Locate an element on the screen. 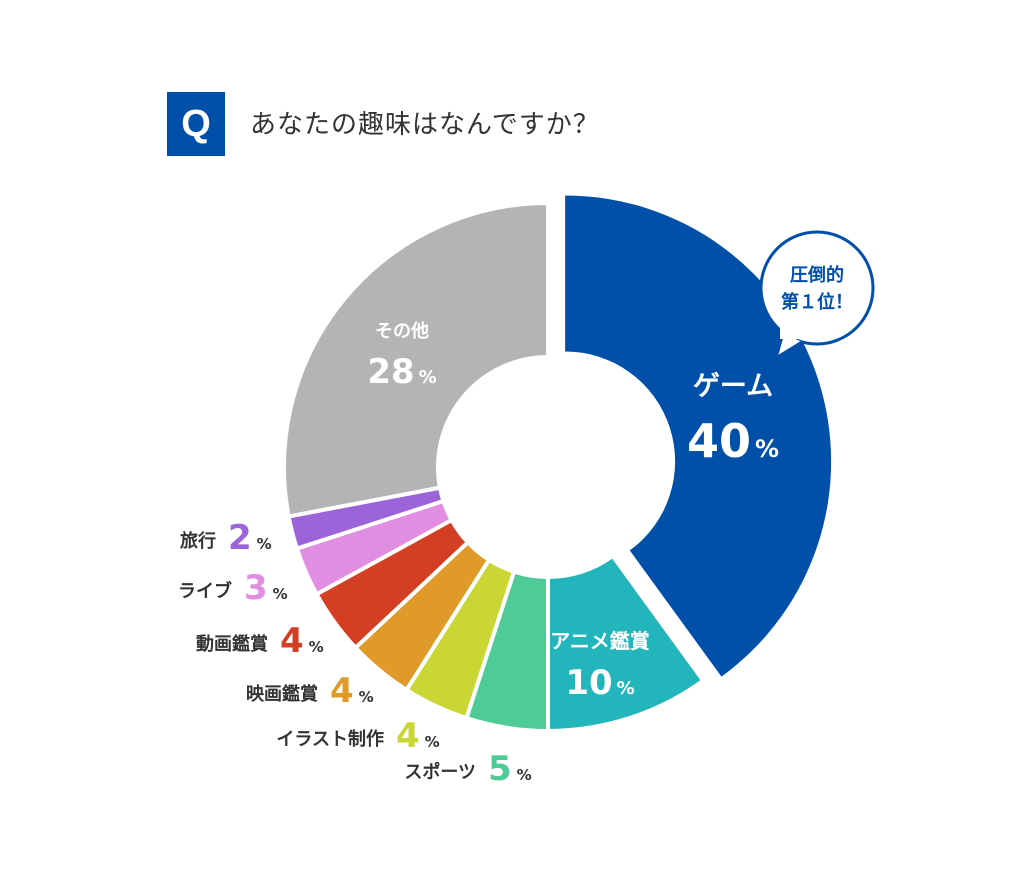 Image resolution: width=1024 pixels, height=878 pixels. slice-value-5-number: 4 is located at coordinates (292, 641).